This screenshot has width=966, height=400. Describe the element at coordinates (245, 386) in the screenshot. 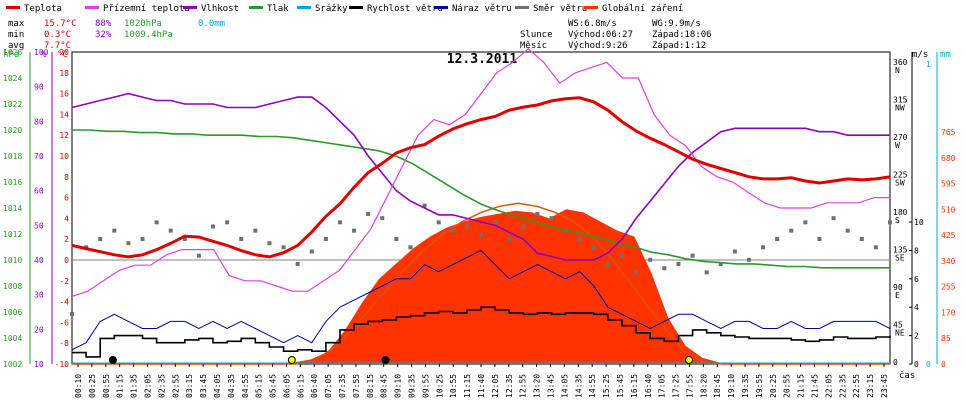

I see `x-tick-label: 04:55` at that location.